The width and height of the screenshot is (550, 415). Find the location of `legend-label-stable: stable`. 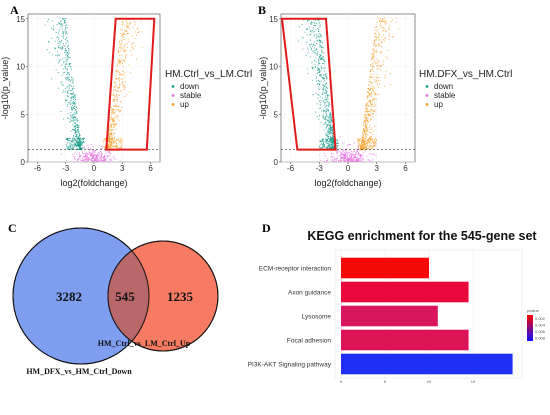

legend-label-stable: stable is located at coordinates (191, 95).